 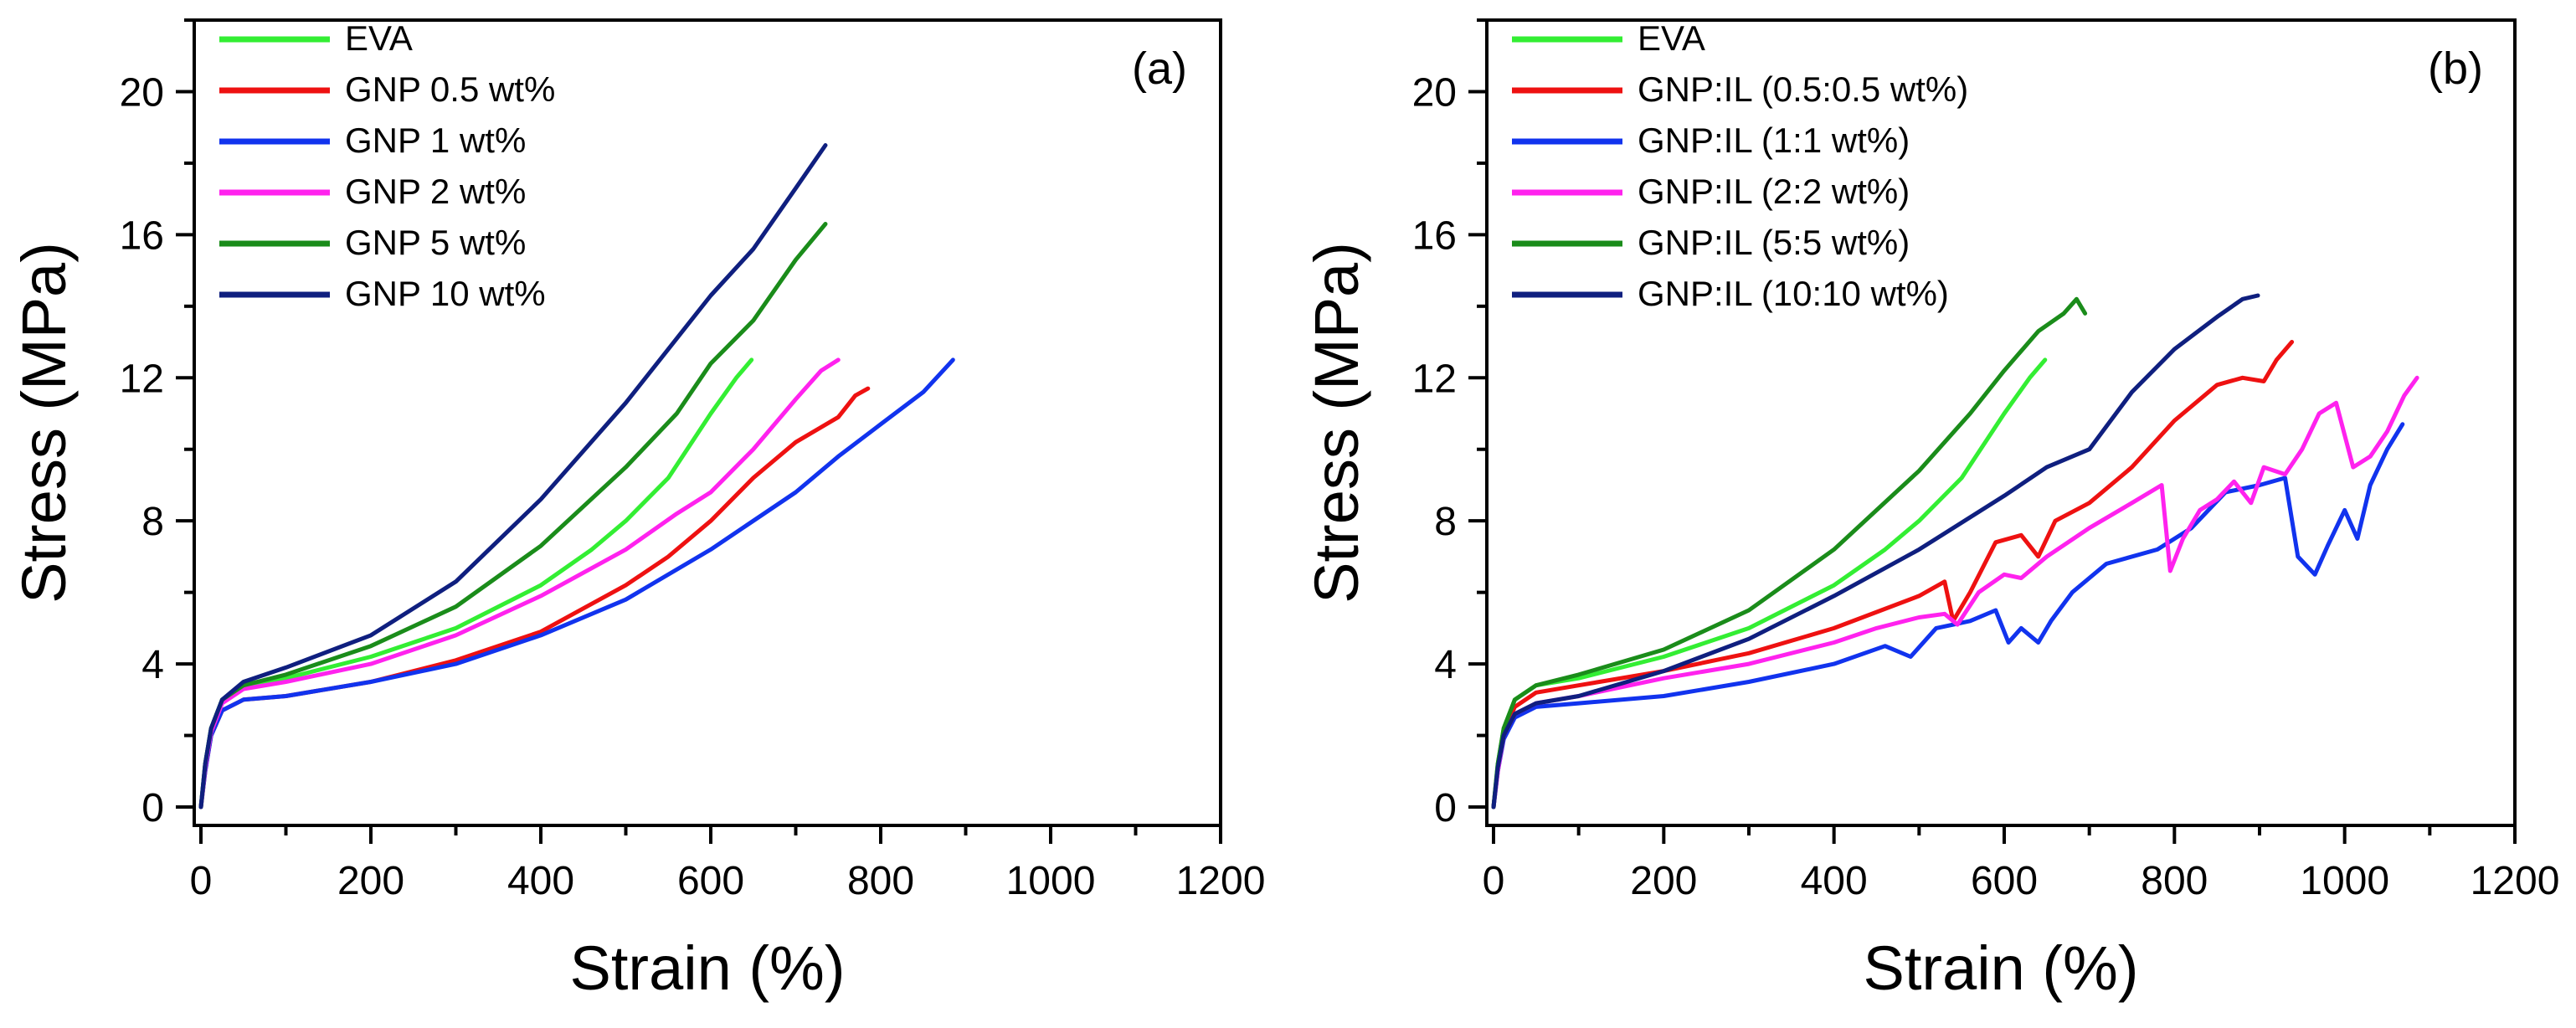 What do you see at coordinates (1774, 140) in the screenshot?
I see `legend-label: GNP:IL (1:1 wt%)` at bounding box center [1774, 140].